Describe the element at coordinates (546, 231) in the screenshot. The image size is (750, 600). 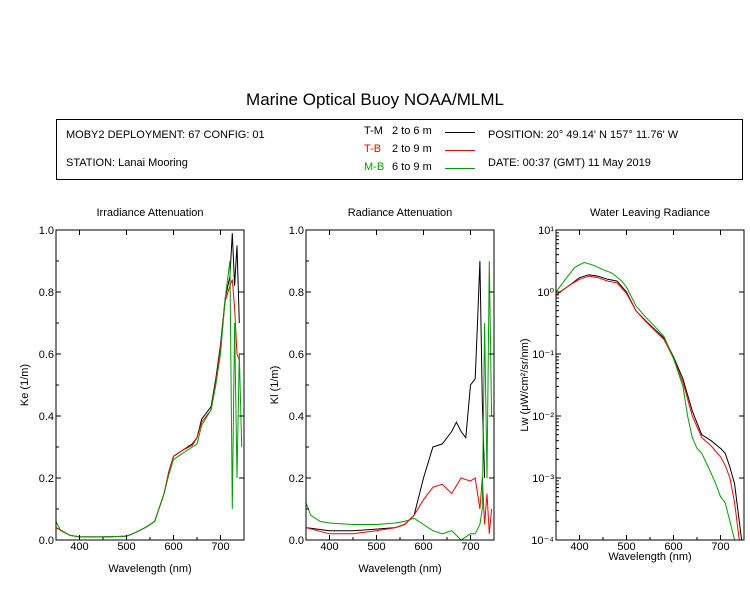
I see `y-tick-label: 10¹` at that location.